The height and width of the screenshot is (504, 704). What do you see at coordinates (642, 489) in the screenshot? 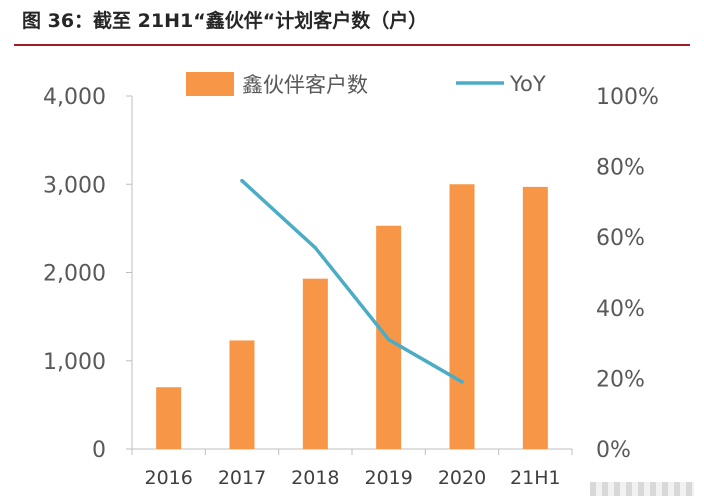
I see `watermark` at bounding box center [642, 489].